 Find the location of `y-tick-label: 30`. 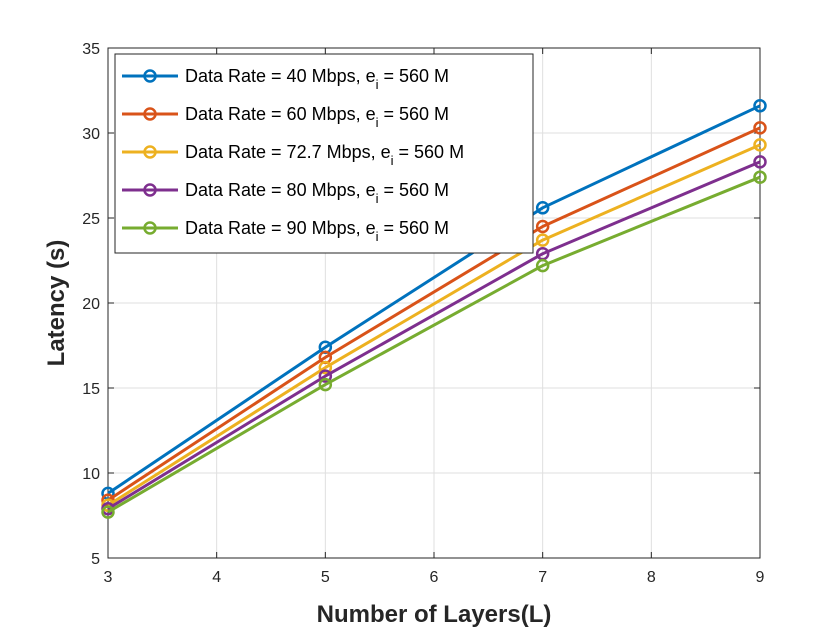

y-tick-label: 30 is located at coordinates (91, 134).